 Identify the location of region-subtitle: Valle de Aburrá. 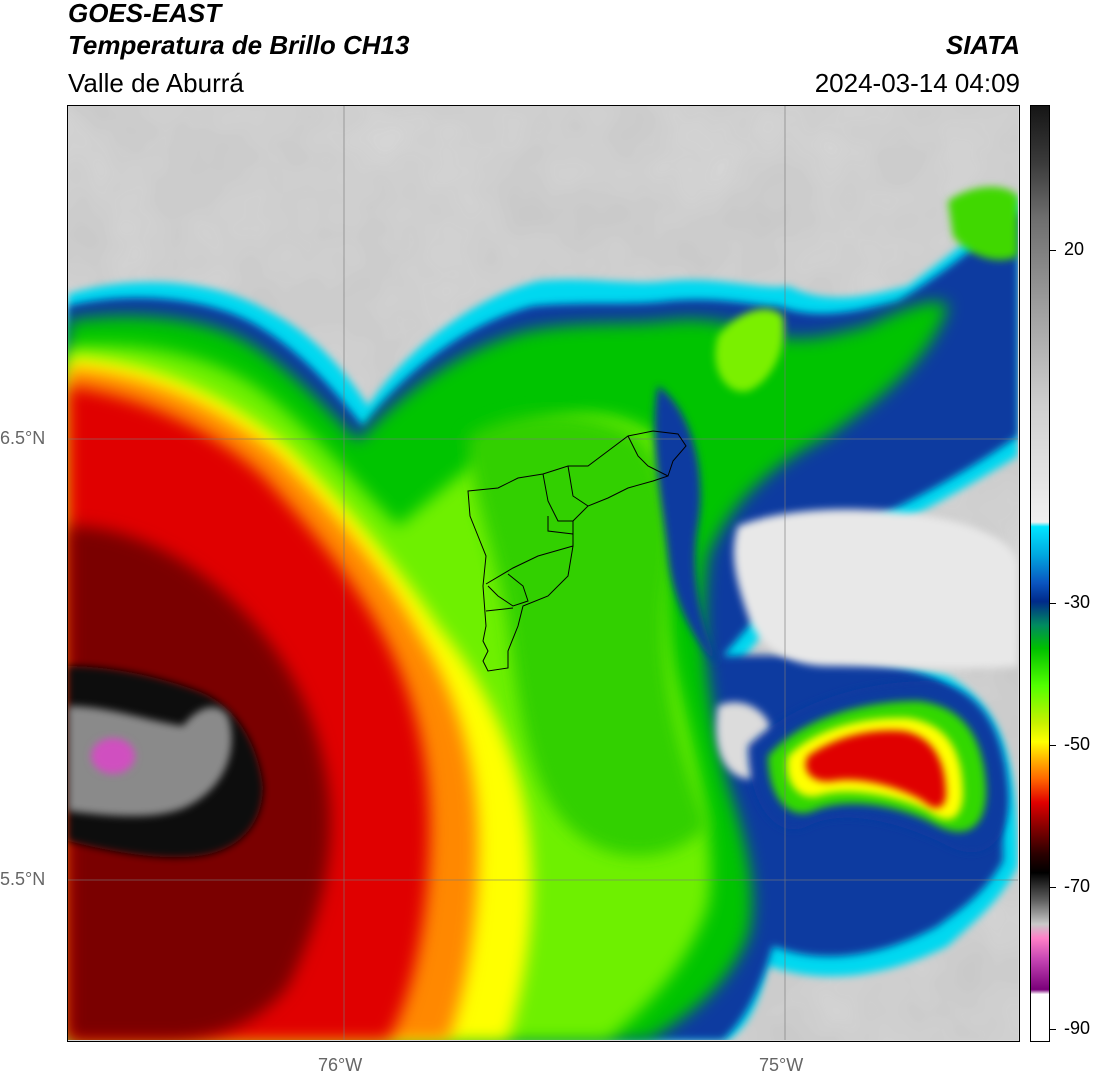
(156, 83).